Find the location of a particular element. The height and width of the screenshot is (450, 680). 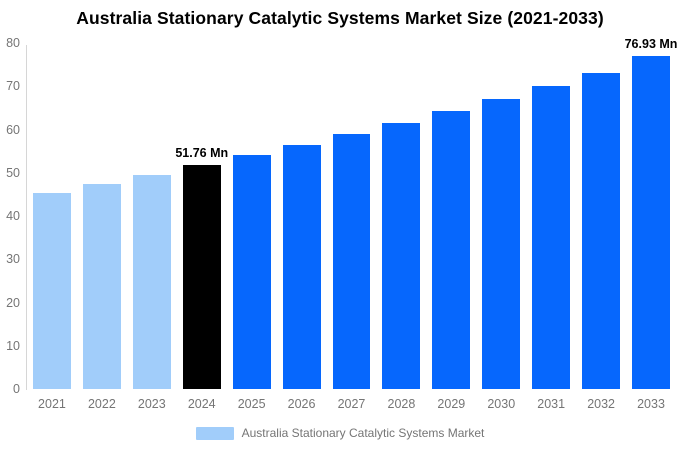

y-tick-label: 50 is located at coordinates (13, 172).